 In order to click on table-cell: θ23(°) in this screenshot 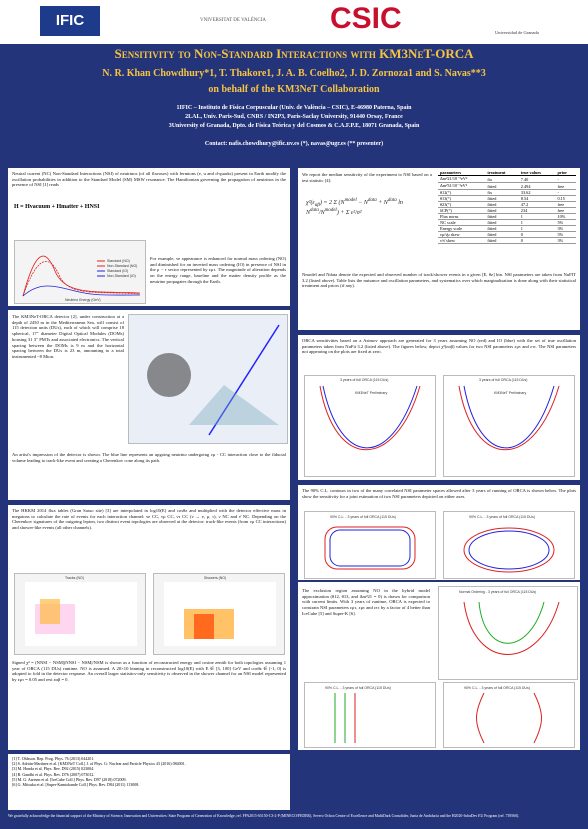, I will do `click(462, 204)`.